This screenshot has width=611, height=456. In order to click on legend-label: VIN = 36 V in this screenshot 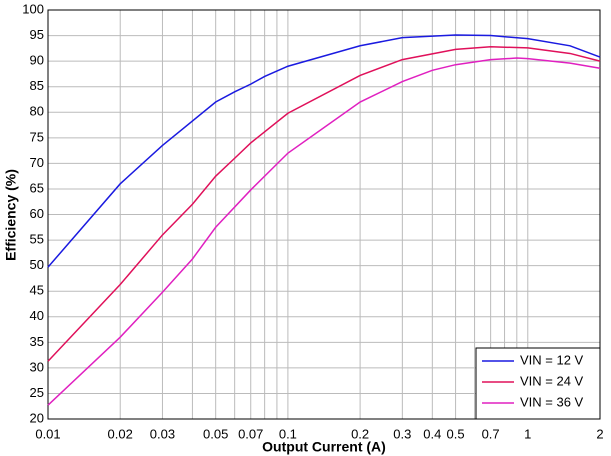, I will do `click(552, 401)`.